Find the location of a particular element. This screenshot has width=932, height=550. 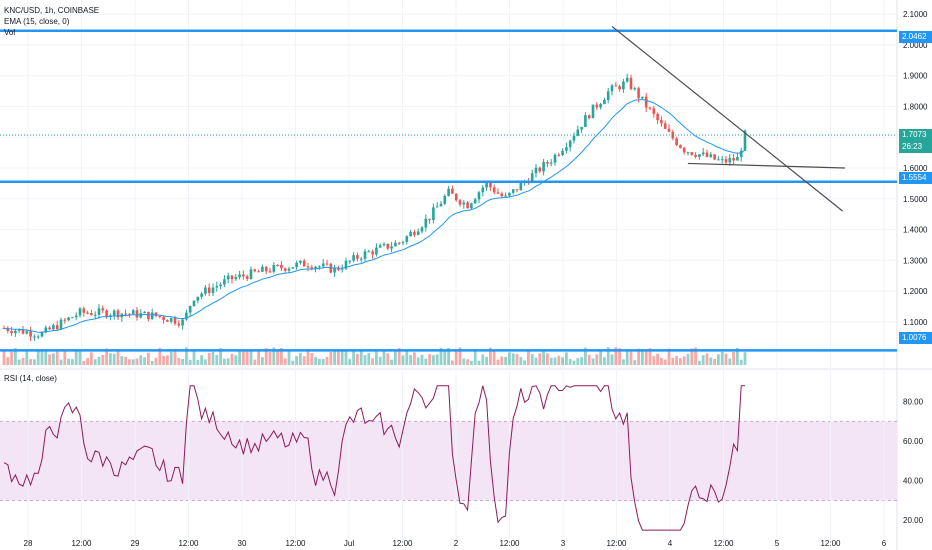

rsi-tick-label: 80.00 is located at coordinates (913, 402).